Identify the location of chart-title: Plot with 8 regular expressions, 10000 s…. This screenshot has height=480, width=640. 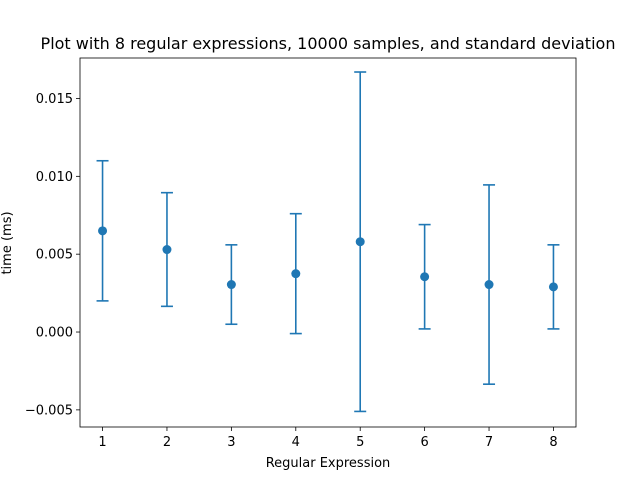
(328, 43).